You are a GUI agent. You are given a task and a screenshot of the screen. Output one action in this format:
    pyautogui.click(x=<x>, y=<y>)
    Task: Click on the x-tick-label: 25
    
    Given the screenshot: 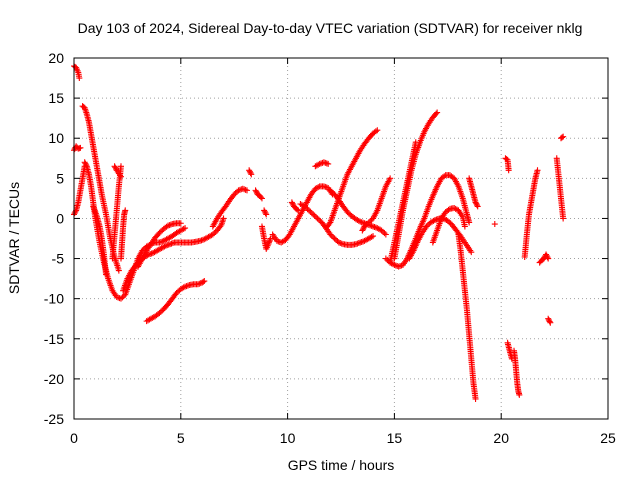 What is the action you would take?
    pyautogui.click(x=608, y=438)
    